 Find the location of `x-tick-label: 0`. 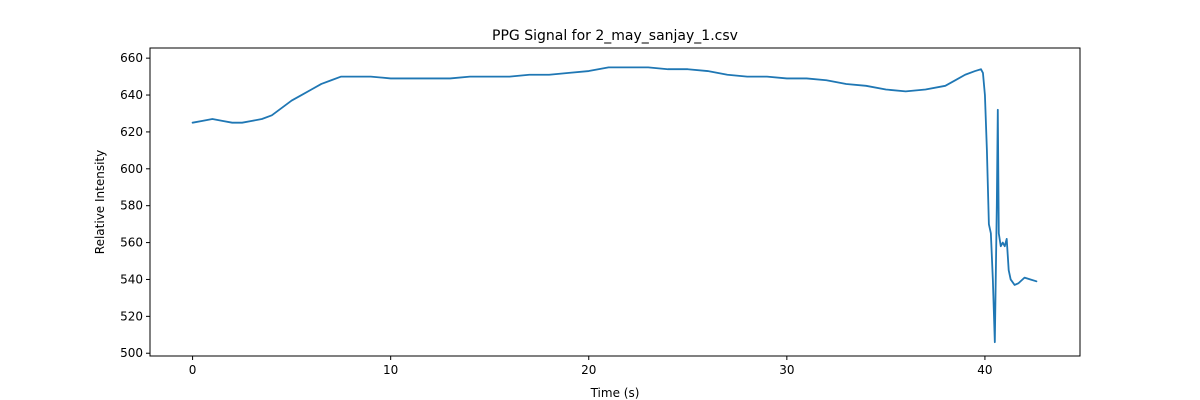

x-tick-label: 0 is located at coordinates (193, 370).